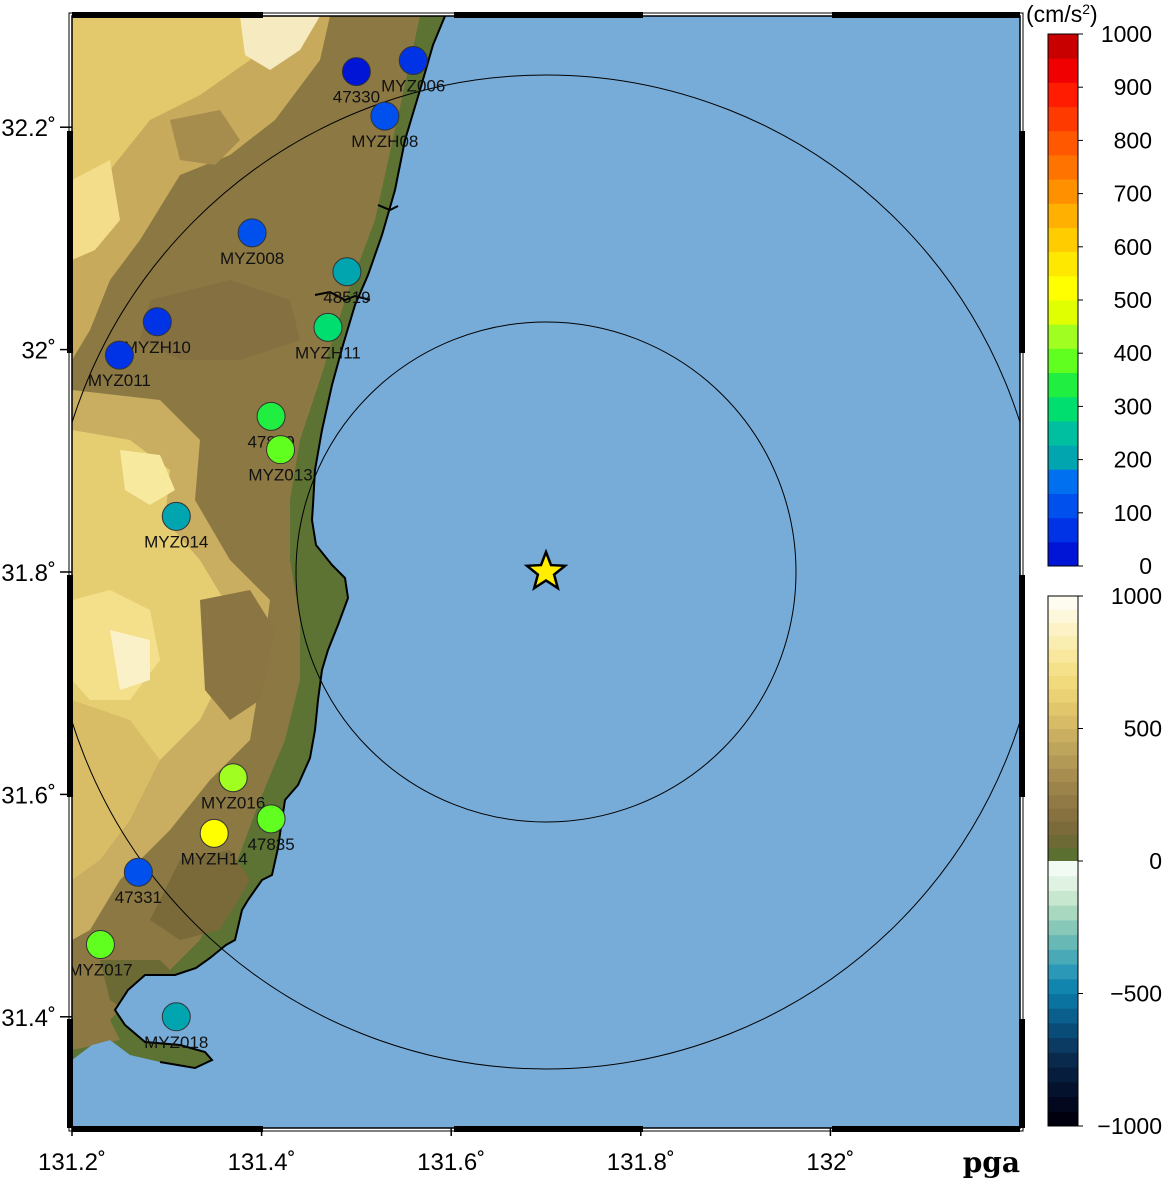 The height and width of the screenshot is (1182, 1166). Describe the element at coordinates (1136, 596) in the screenshot. I see `topo-colorbar-label: 1000` at that location.